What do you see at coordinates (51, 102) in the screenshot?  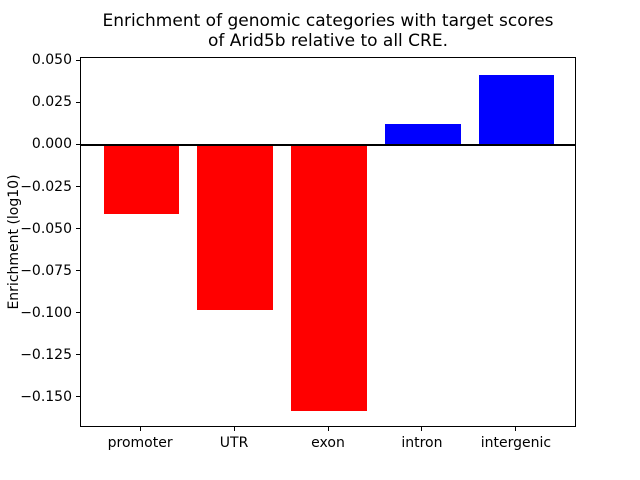 I see `y-tick-label: 0.025` at bounding box center [51, 102].